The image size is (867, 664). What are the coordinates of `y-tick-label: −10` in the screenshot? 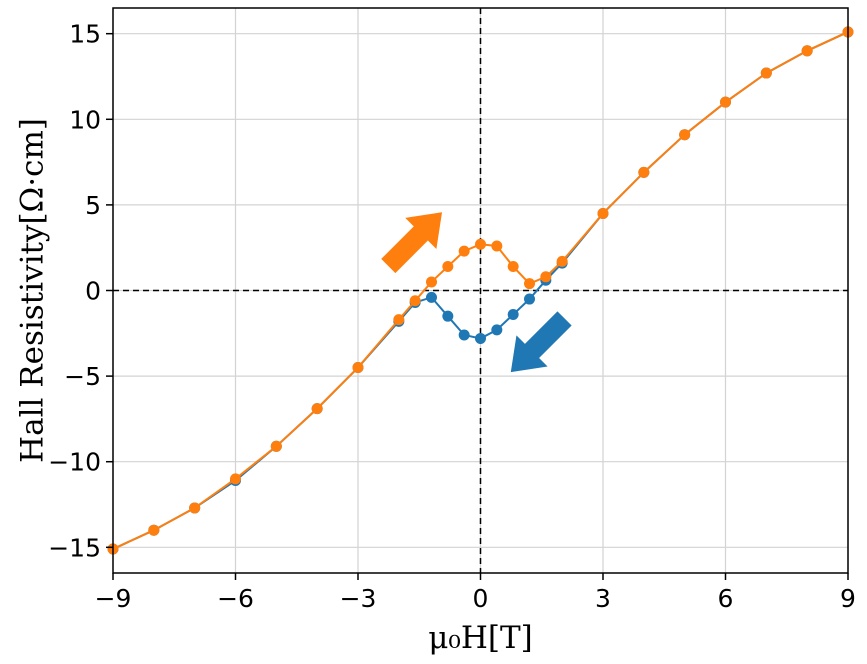 It's located at (74, 462).